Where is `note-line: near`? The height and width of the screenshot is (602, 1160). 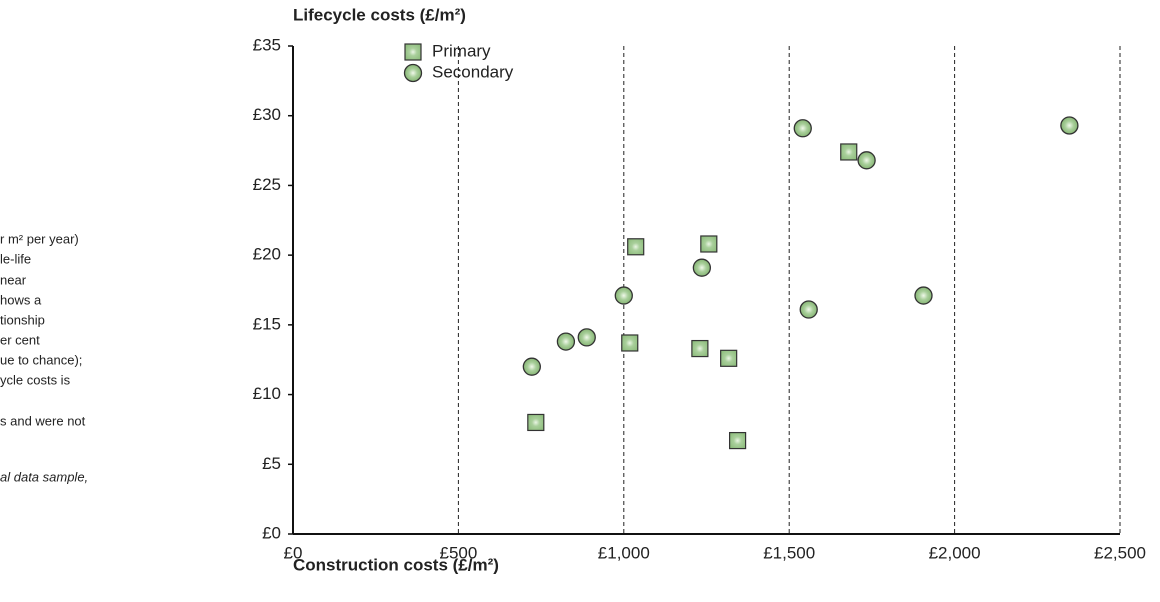
note-line: near is located at coordinates (13, 279).